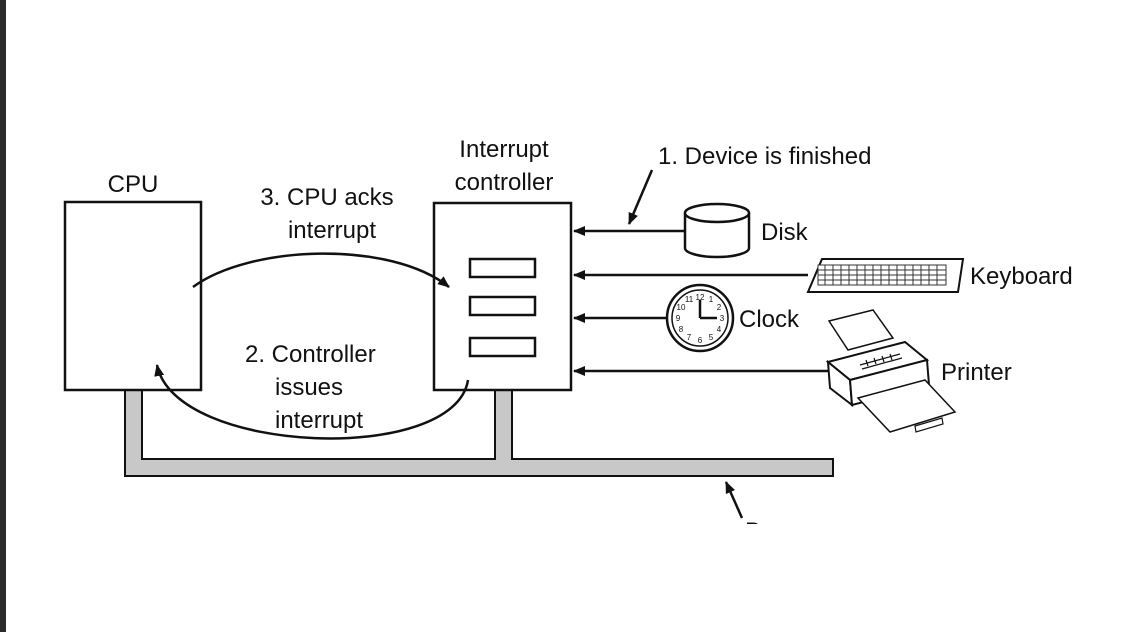  I want to click on ack-arrow, so click(321, 270).